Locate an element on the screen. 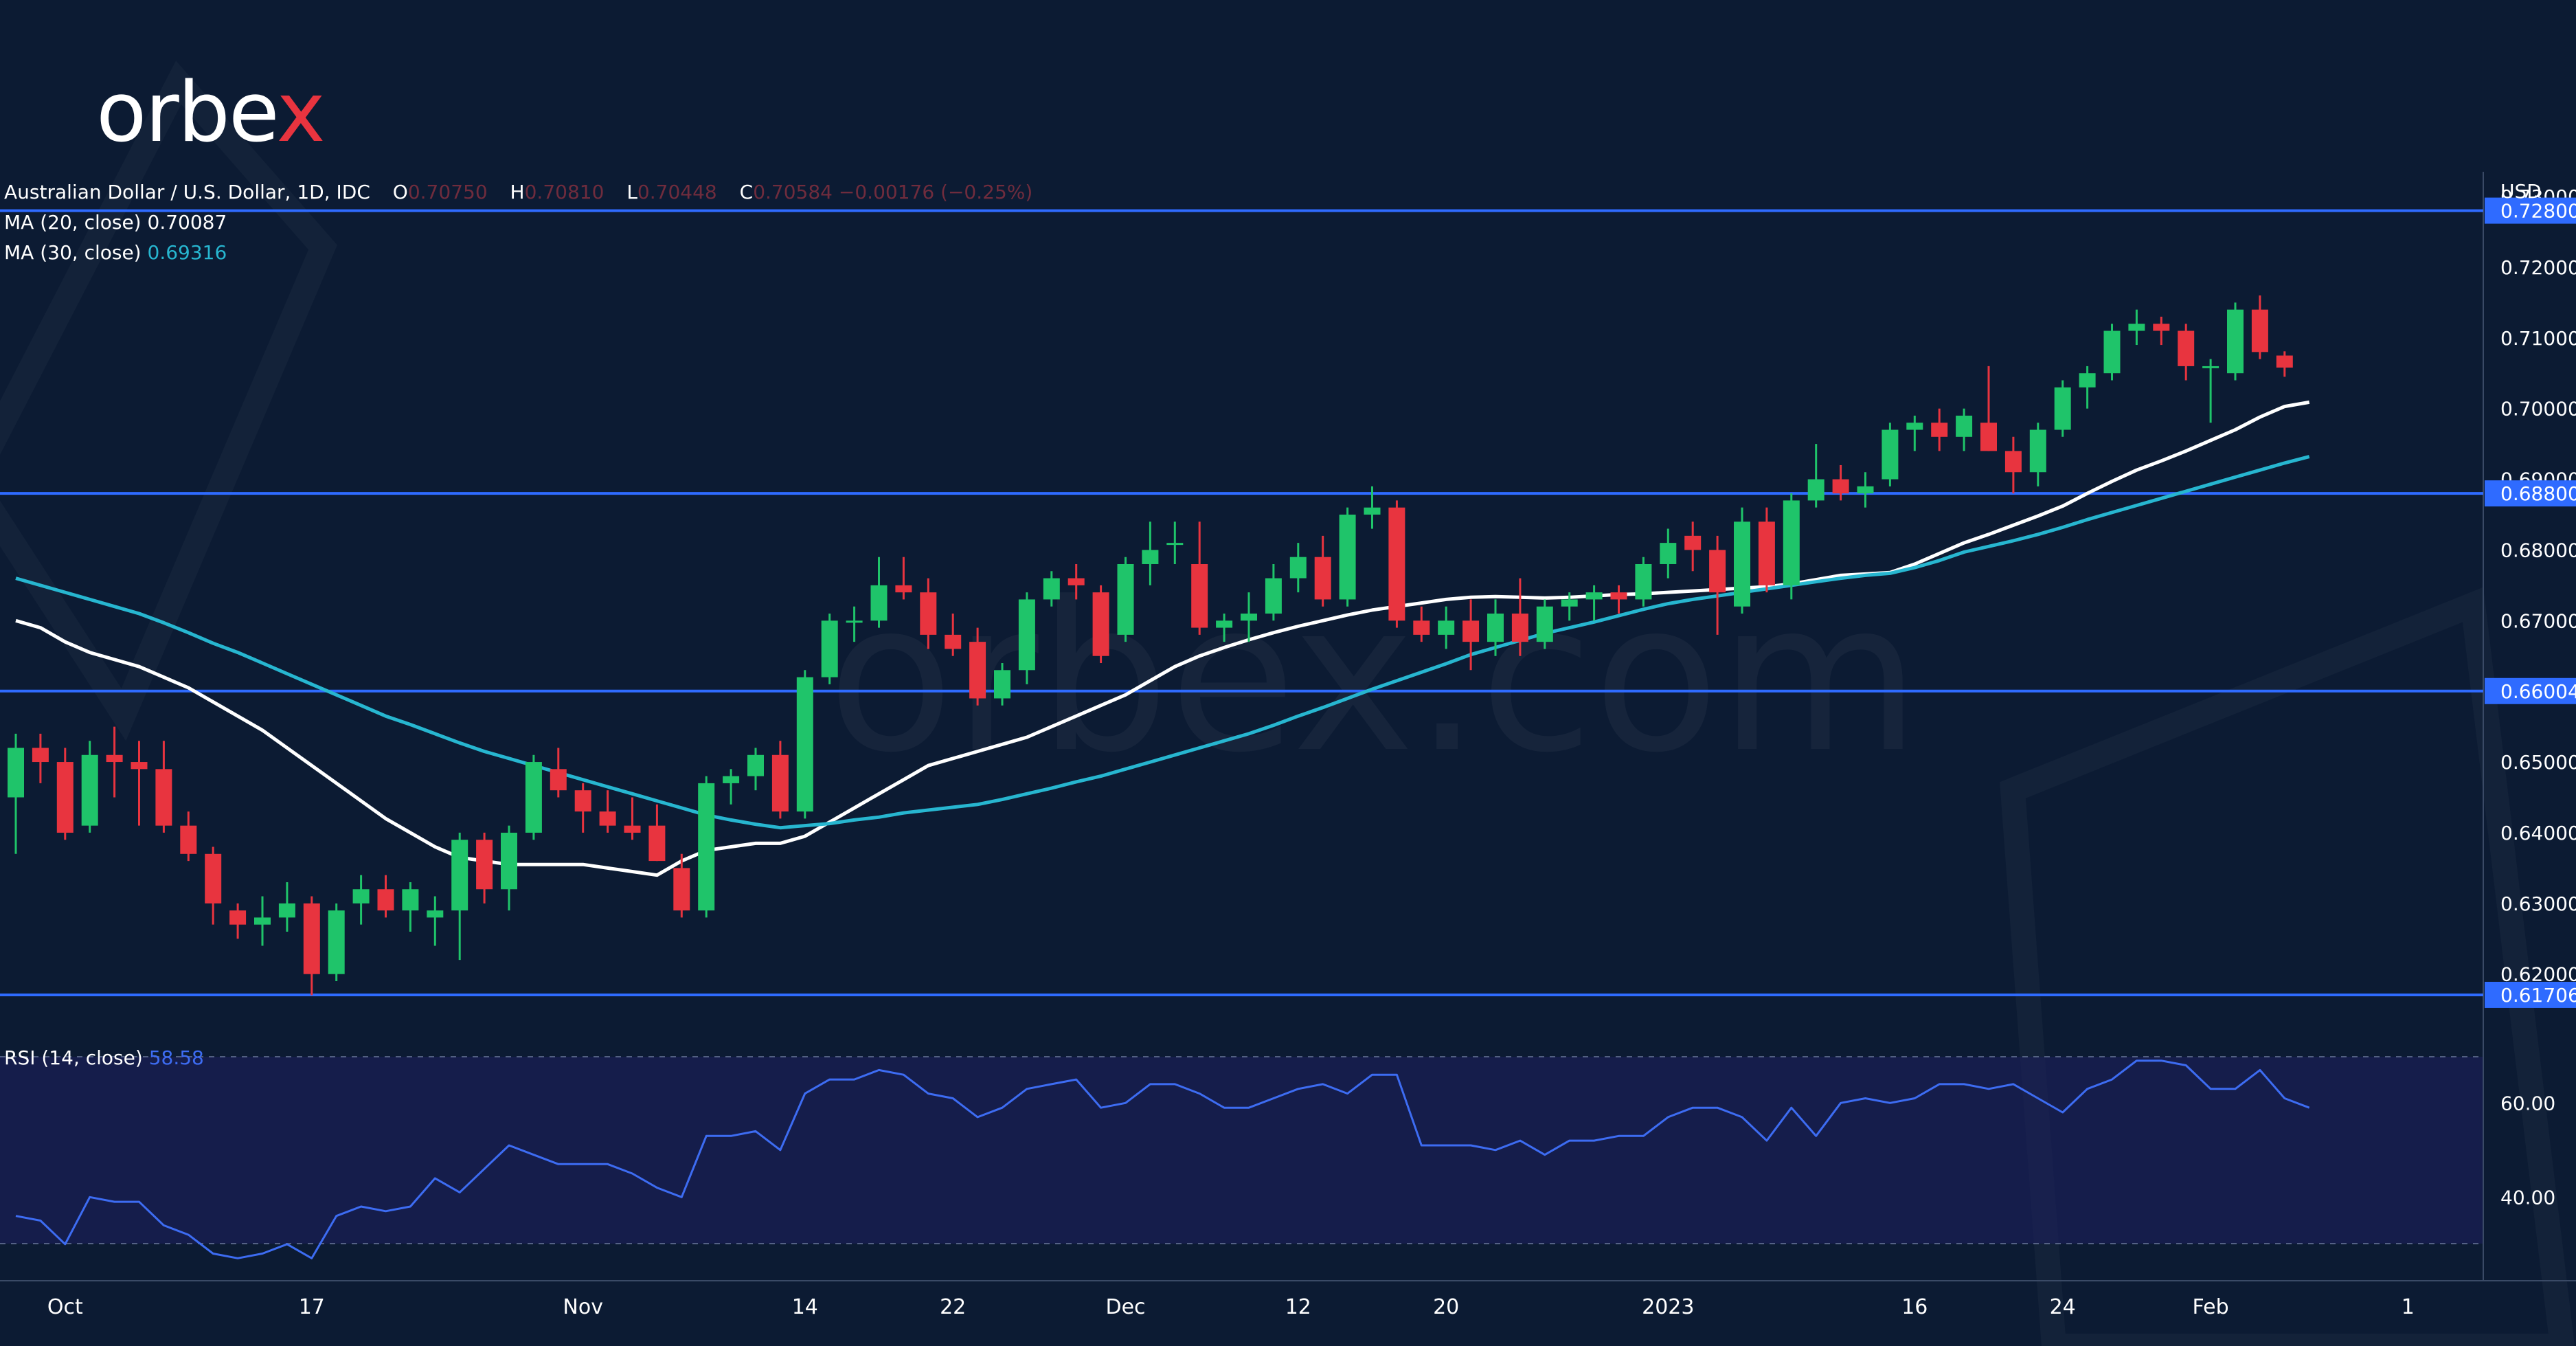 The image size is (2576, 1346). level-price-label: 0.61706 is located at coordinates (2538, 995).